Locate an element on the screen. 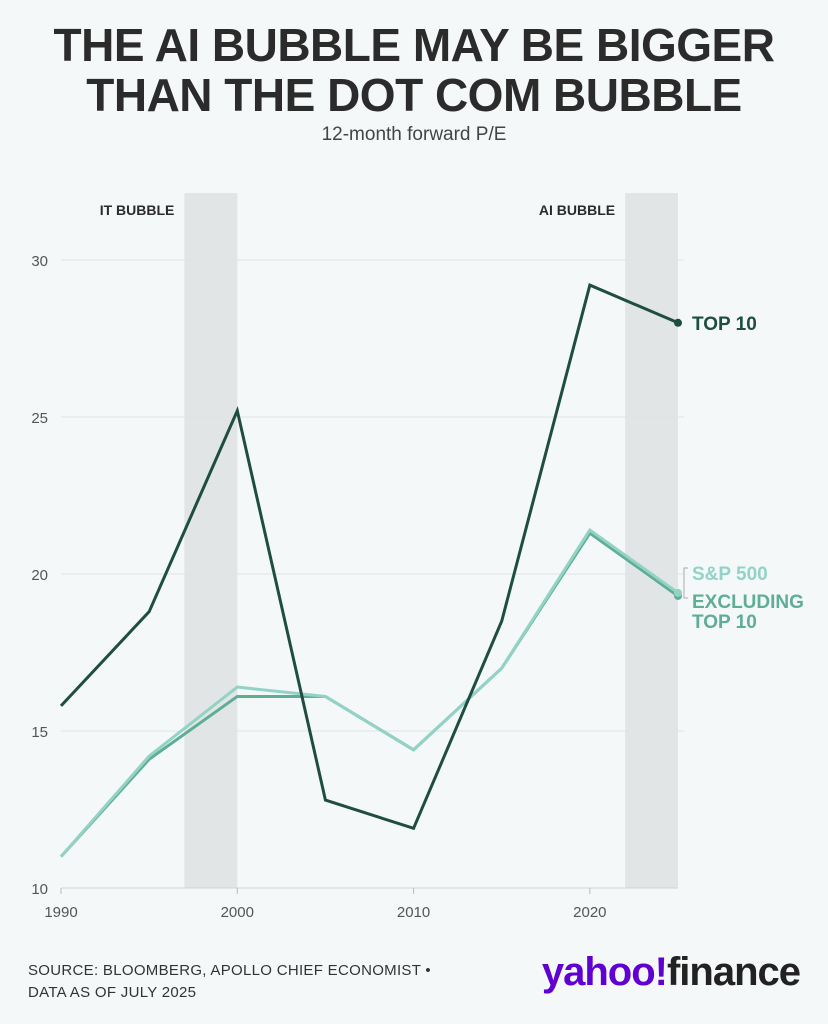 The image size is (828, 1024). y-tick-label: 20 is located at coordinates (39, 575).